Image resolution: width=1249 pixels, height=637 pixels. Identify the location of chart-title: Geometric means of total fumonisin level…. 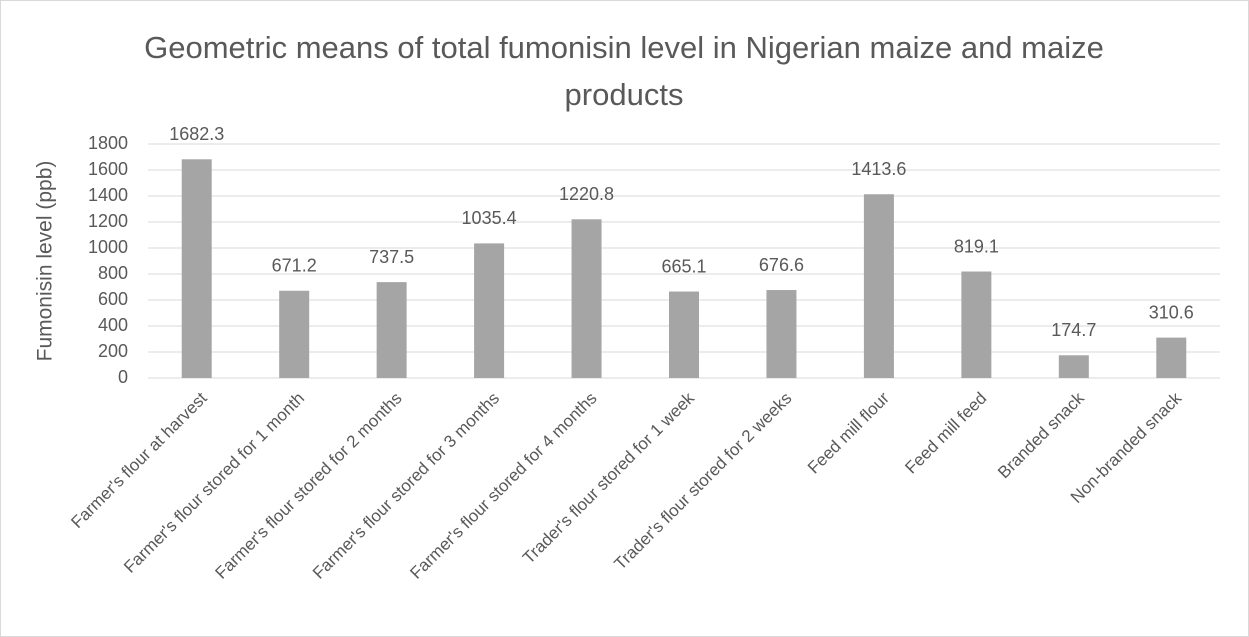
(624, 71).